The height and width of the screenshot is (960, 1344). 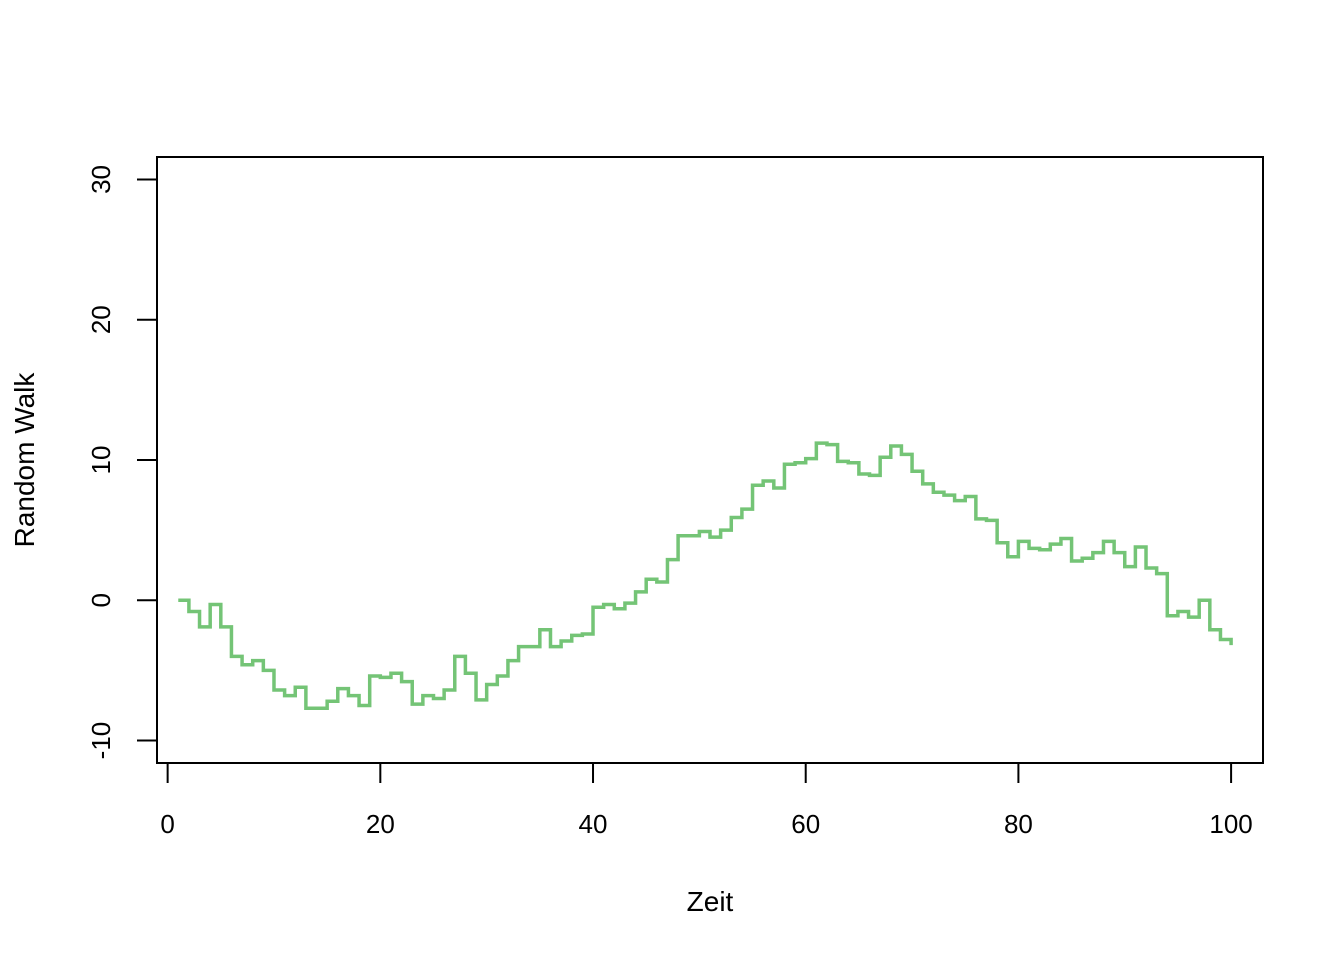 What do you see at coordinates (1230, 824) in the screenshot?
I see `x-tick-label: 100` at bounding box center [1230, 824].